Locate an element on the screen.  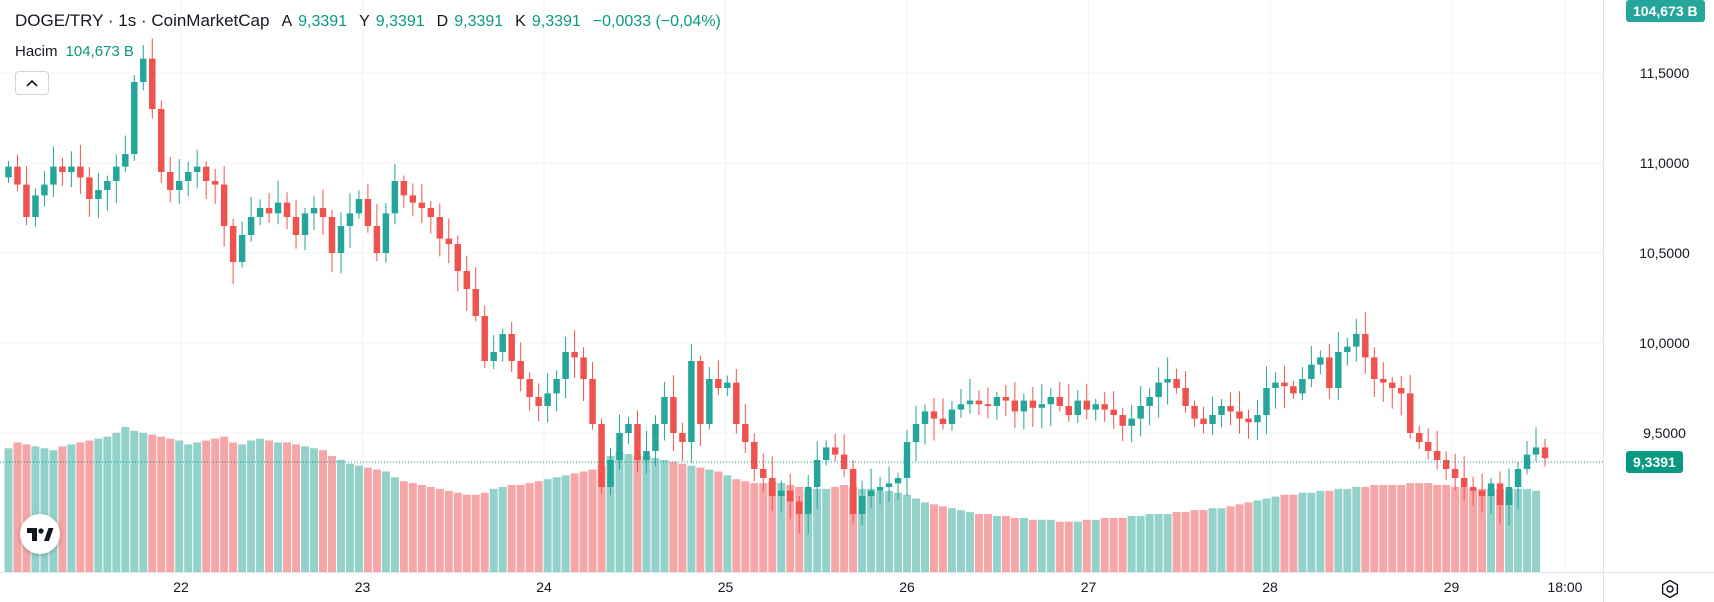
price-axis: 11,5000 11,0000 10,5000 10,0000 9,5000 is located at coordinates (1647, 301).